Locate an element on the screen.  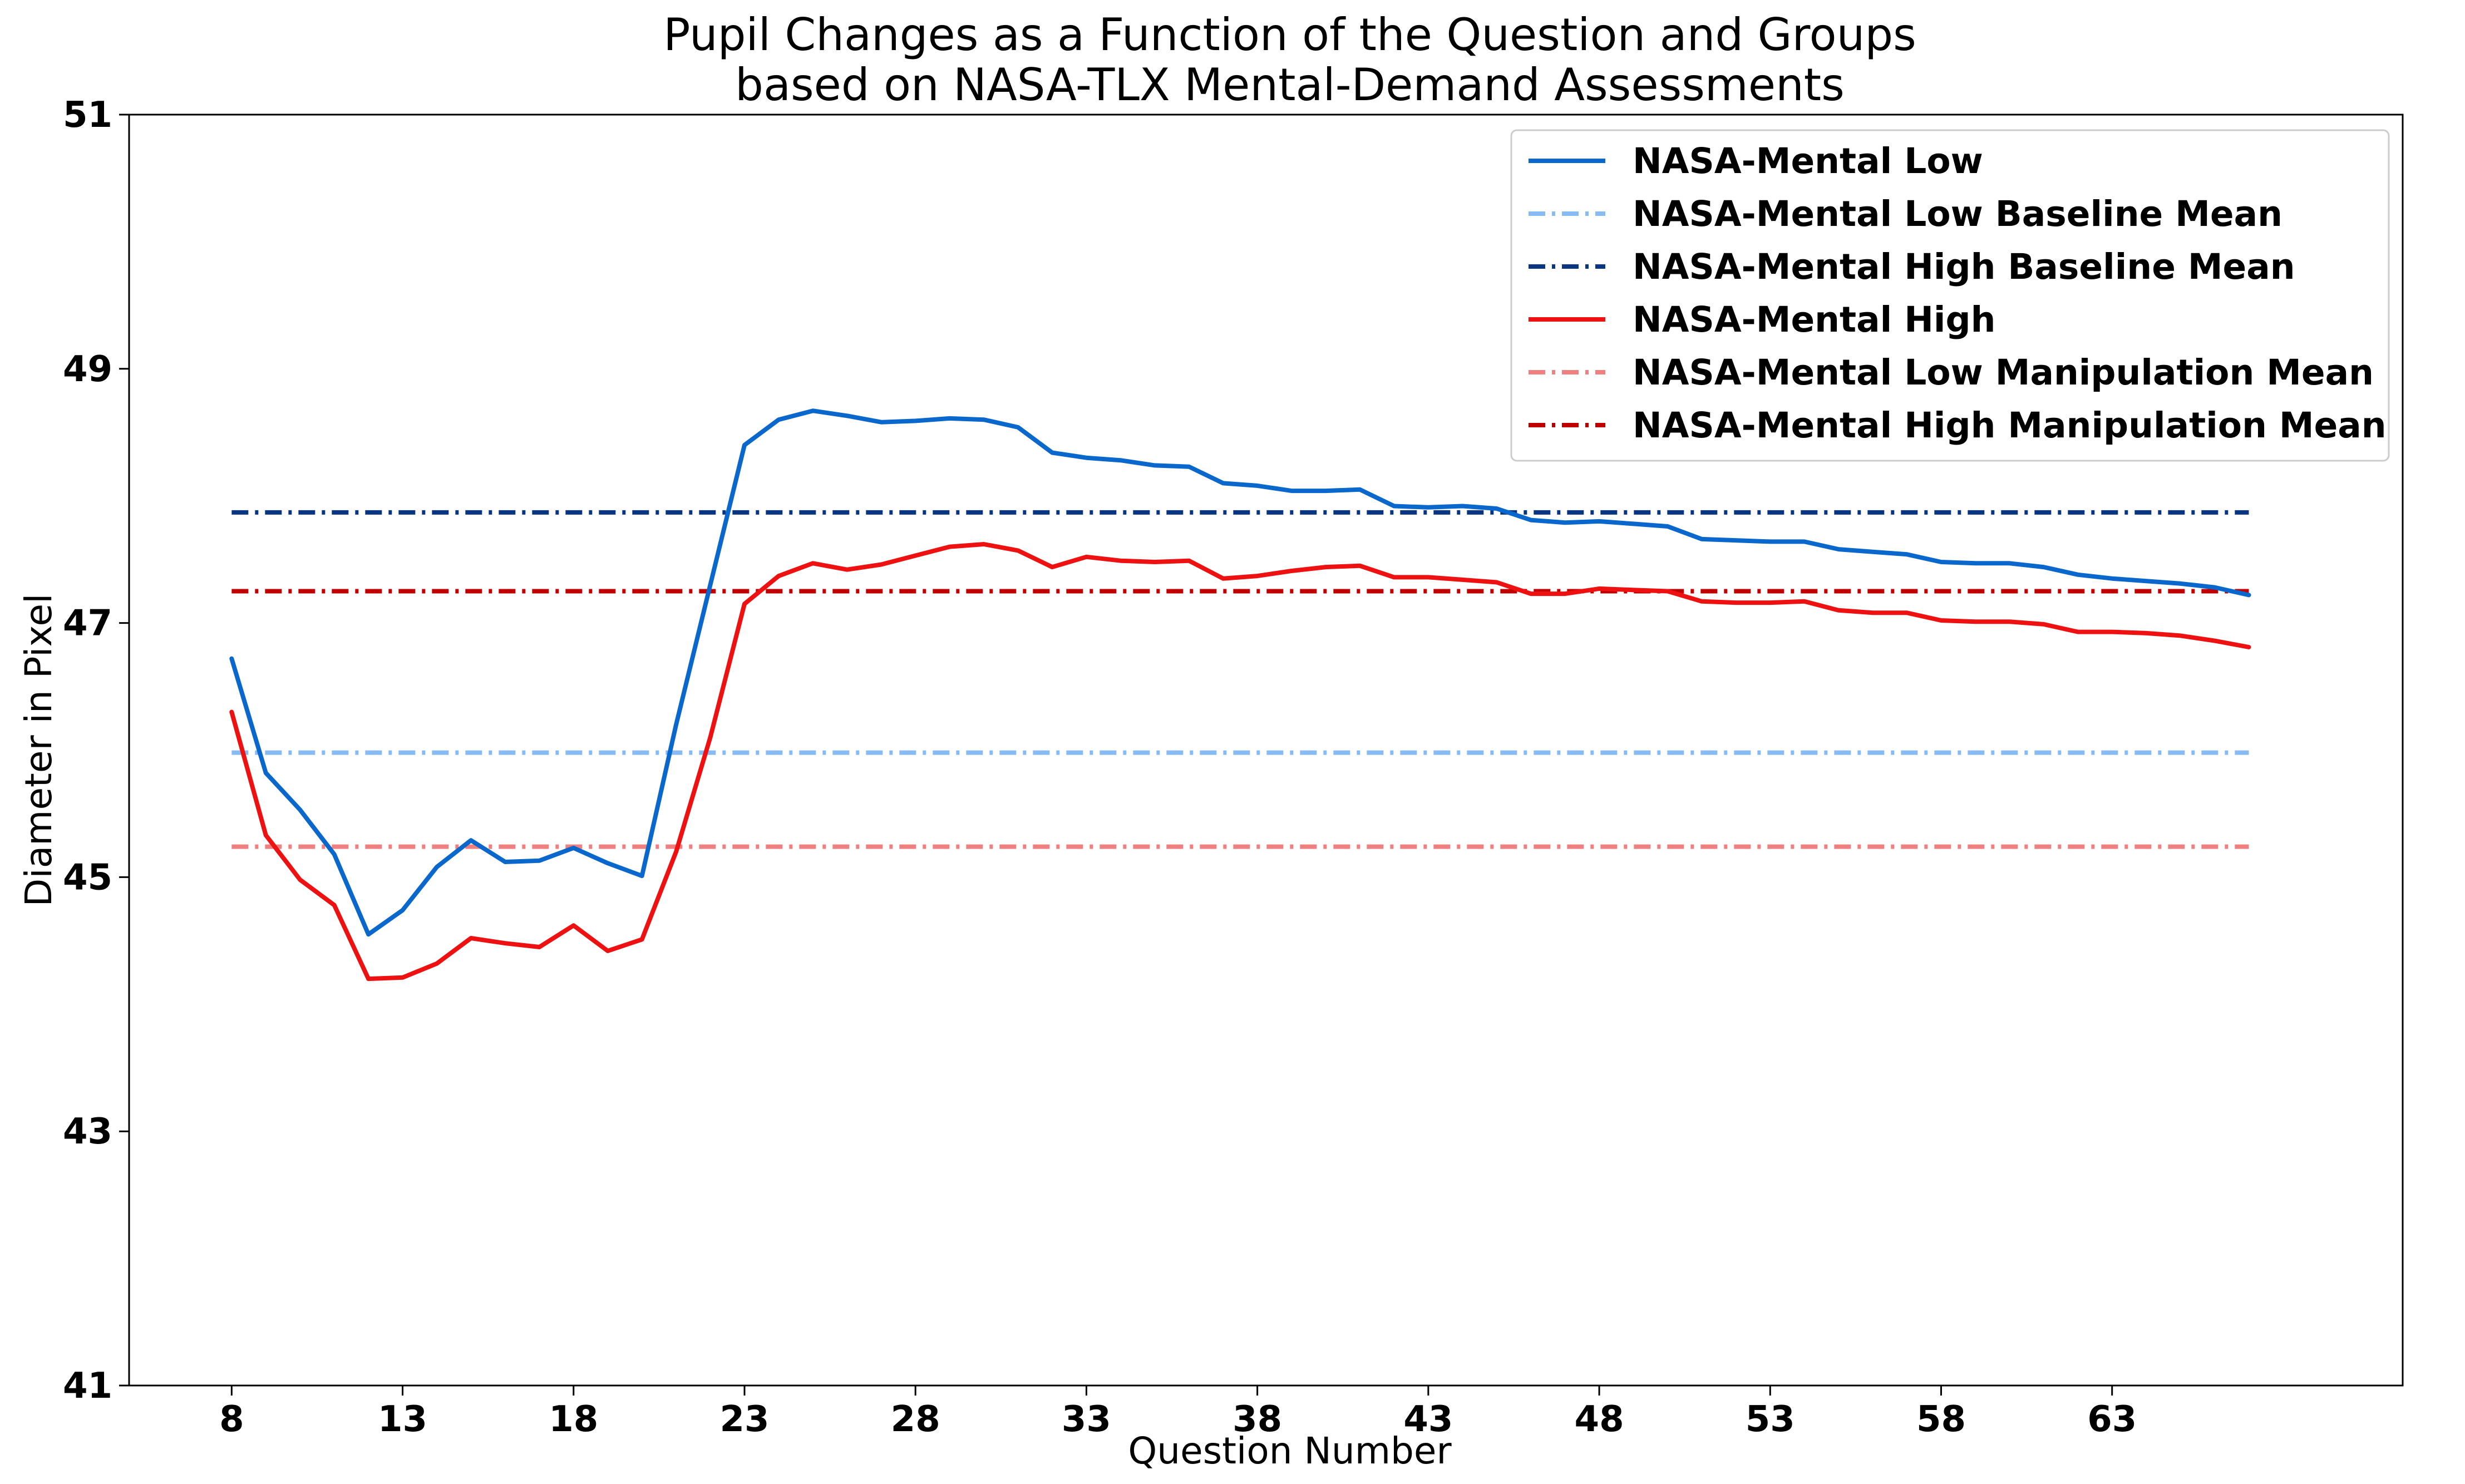
y-tick-label: 43 is located at coordinates (87, 1132).